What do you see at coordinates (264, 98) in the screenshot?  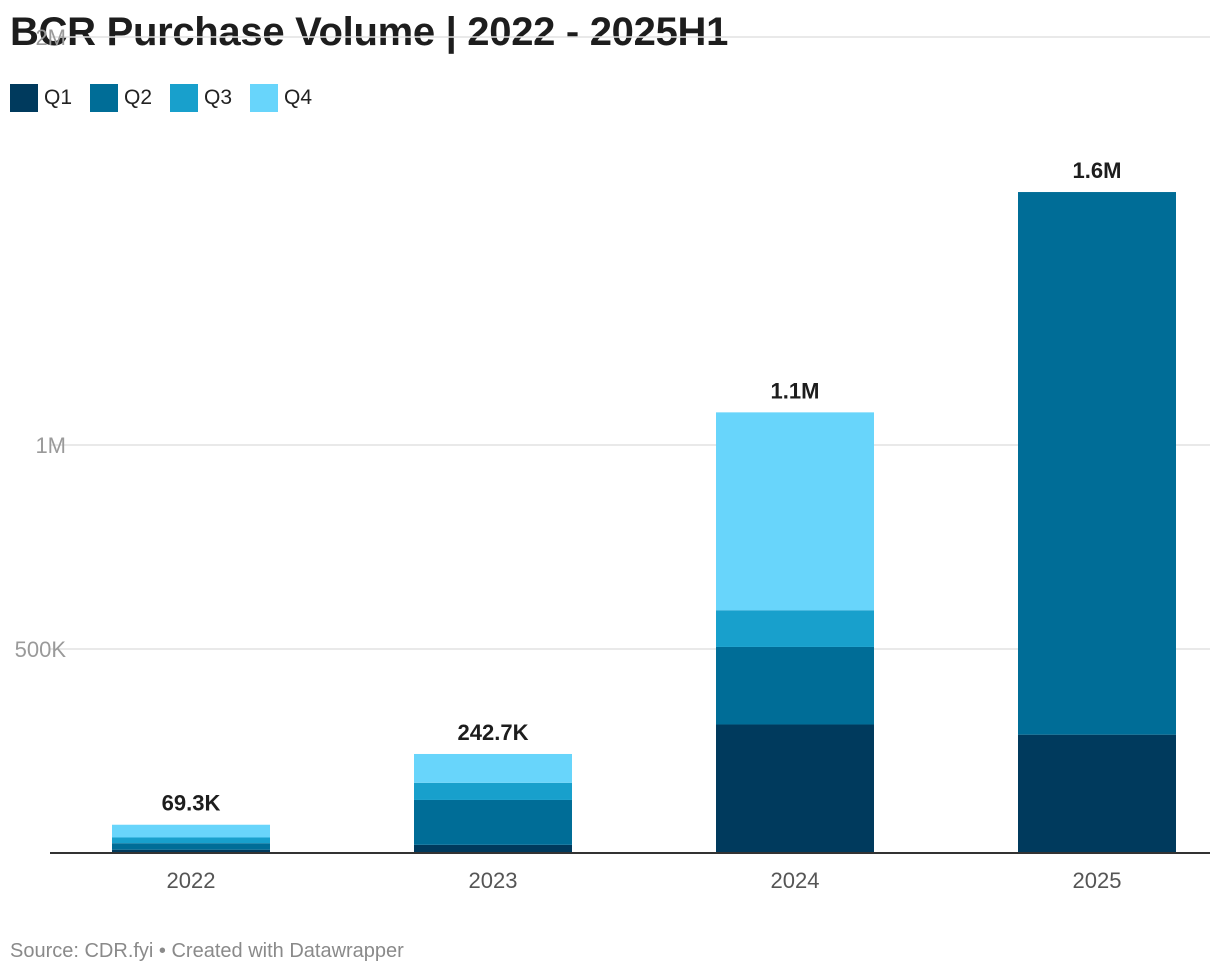 I see `legend-swatch-q4` at bounding box center [264, 98].